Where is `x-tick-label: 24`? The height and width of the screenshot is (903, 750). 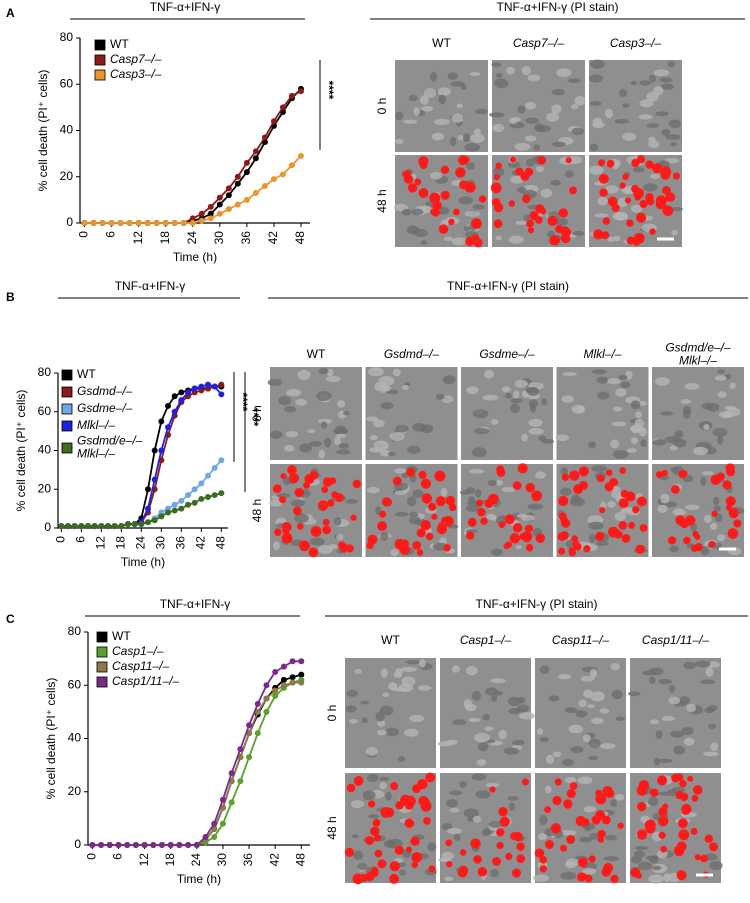
x-tick-label: 24 is located at coordinates (192, 238).